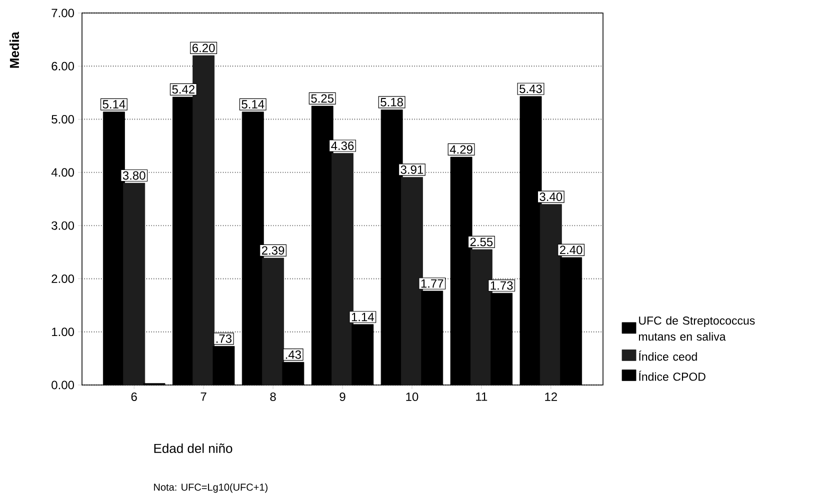 The width and height of the screenshot is (834, 499). I want to click on x-tick-label: 11, so click(482, 396).